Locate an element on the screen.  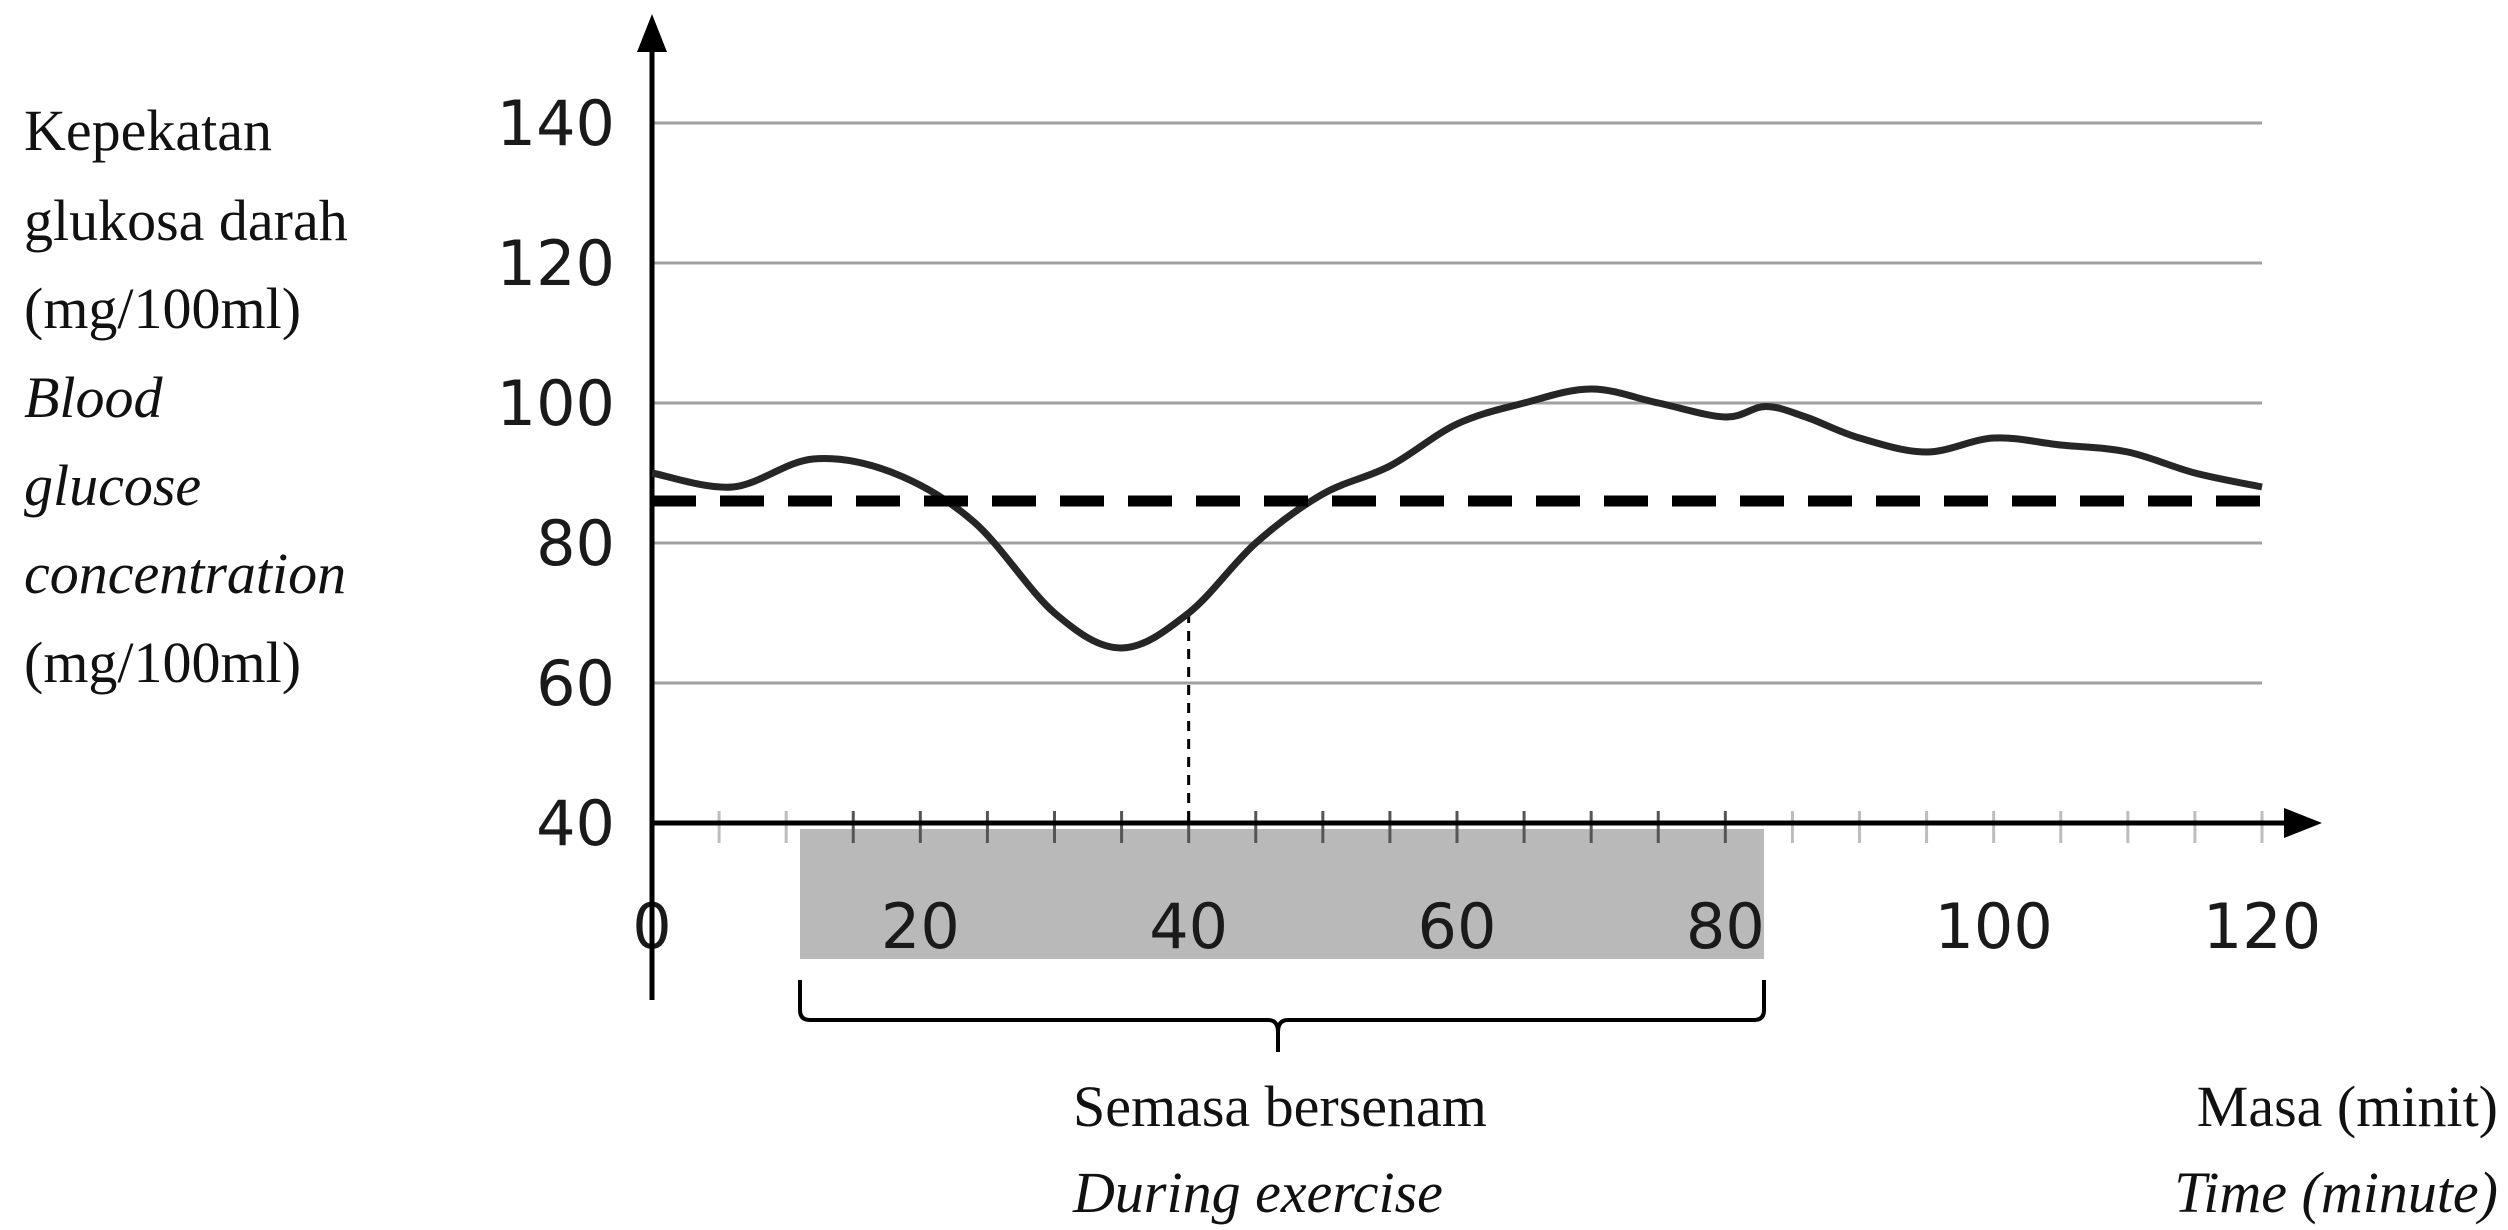
y-tick-label: 60 is located at coordinates (575, 683).